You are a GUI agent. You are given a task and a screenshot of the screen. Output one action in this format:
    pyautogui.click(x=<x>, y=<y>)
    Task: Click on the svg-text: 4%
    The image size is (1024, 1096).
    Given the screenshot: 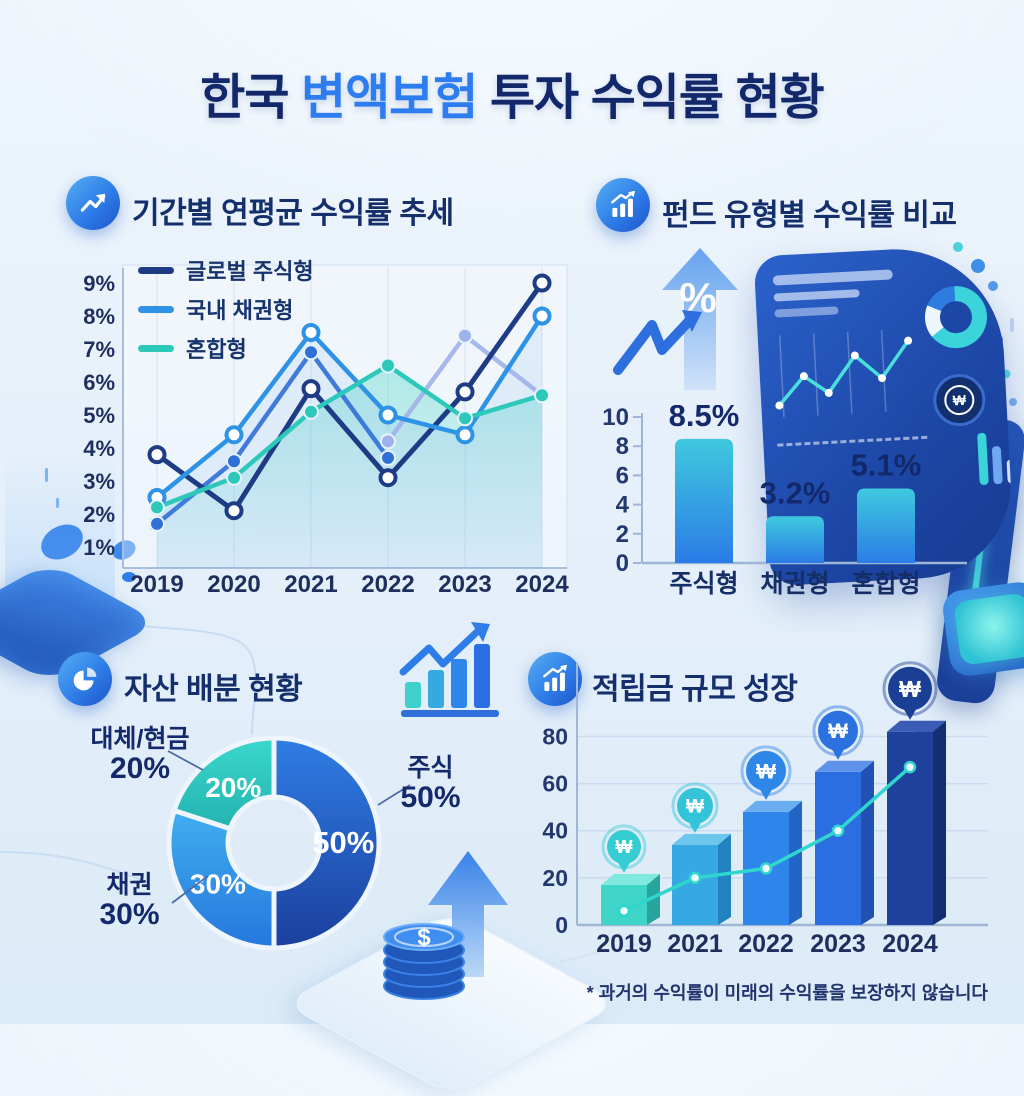 What is the action you would take?
    pyautogui.click(x=99, y=448)
    